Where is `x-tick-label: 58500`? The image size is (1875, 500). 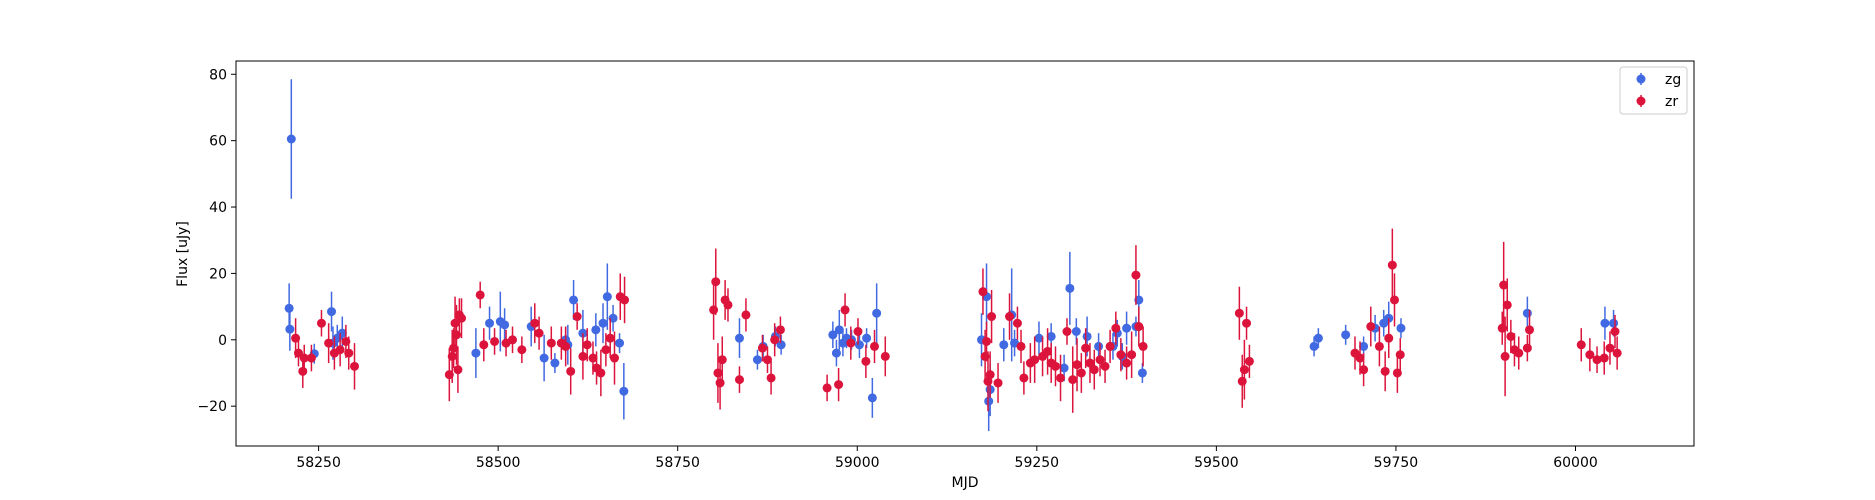
x-tick-label: 58500 is located at coordinates (498, 463).